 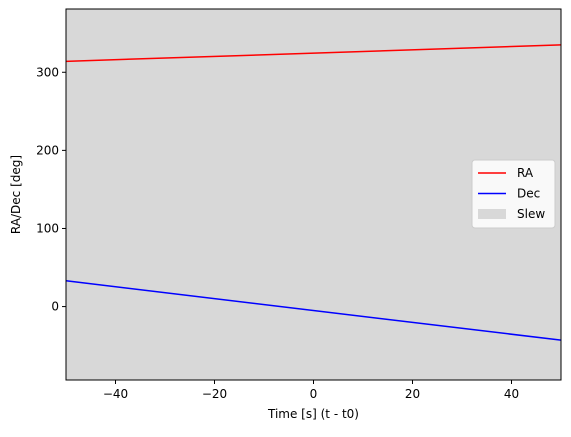 What do you see at coordinates (47, 72) in the screenshot?
I see `y-tick-label: 300` at bounding box center [47, 72].